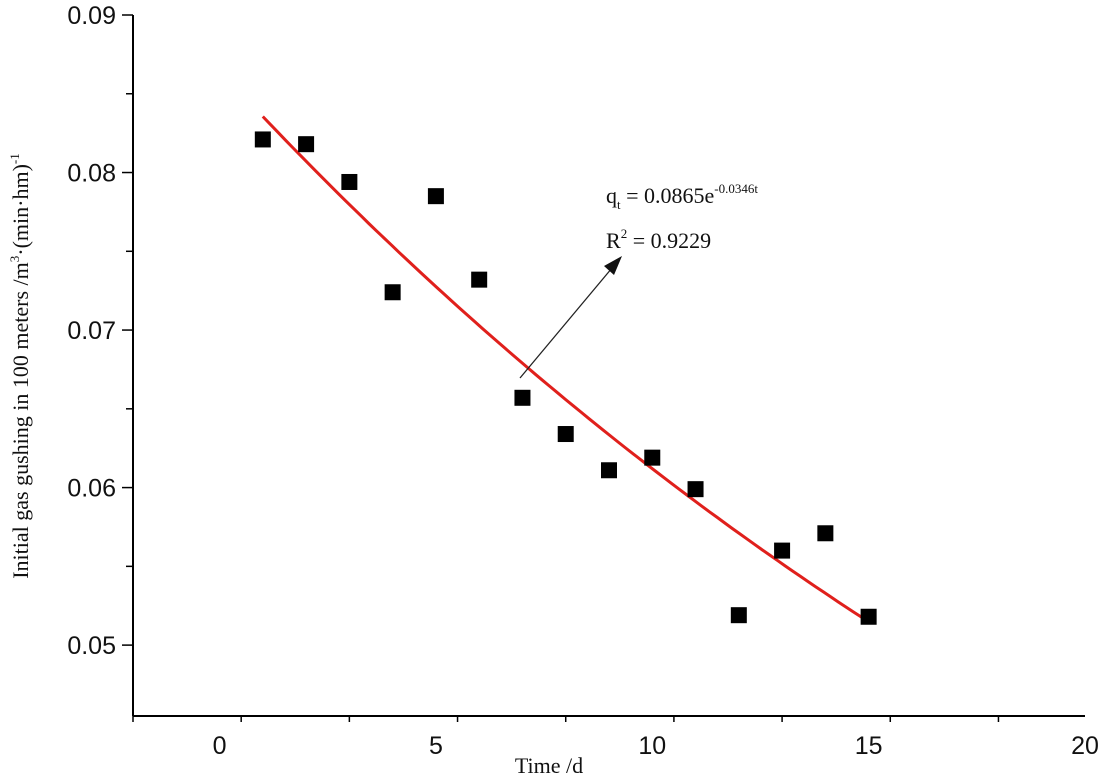  What do you see at coordinates (613, 240) in the screenshot?
I see `r-squared-r: R` at bounding box center [613, 240].